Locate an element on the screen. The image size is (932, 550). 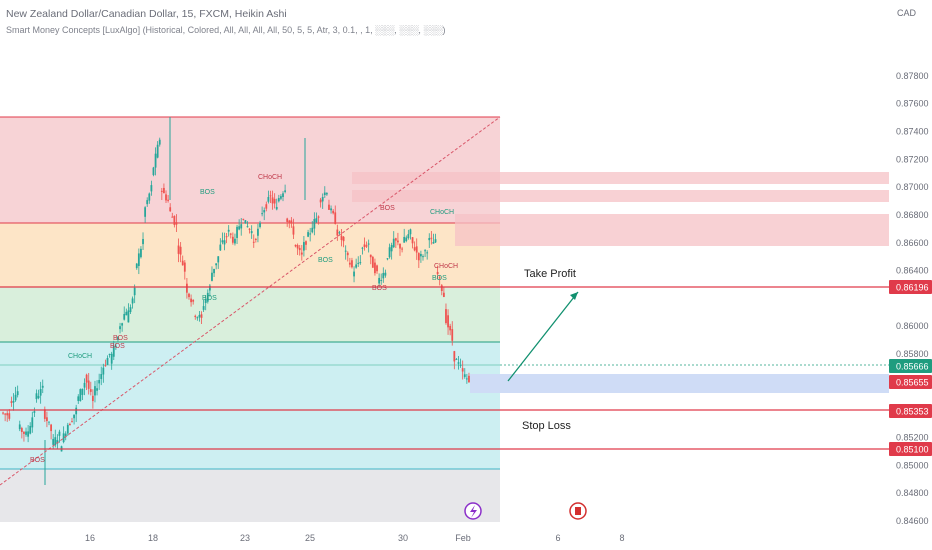
price-tag-label: 0.85666 is located at coordinates (912, 367).